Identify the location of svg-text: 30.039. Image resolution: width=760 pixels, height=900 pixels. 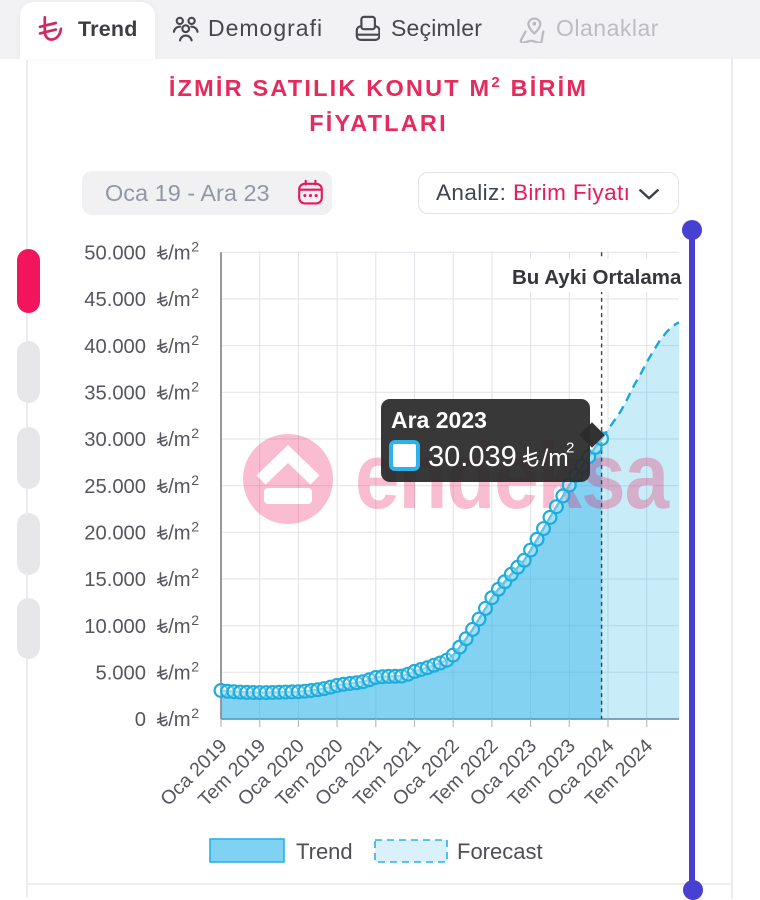
(472, 457).